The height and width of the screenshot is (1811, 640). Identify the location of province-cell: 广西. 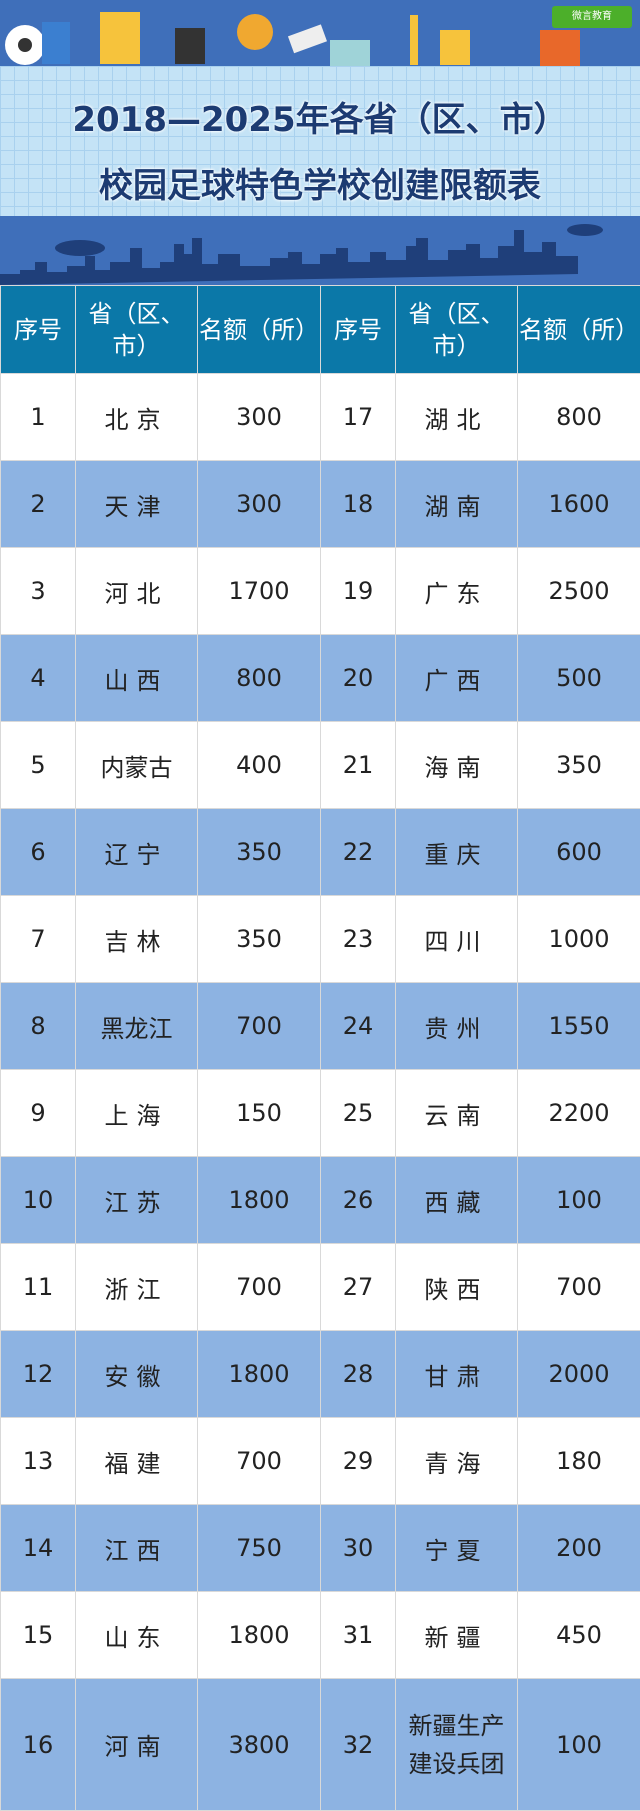
(457, 678).